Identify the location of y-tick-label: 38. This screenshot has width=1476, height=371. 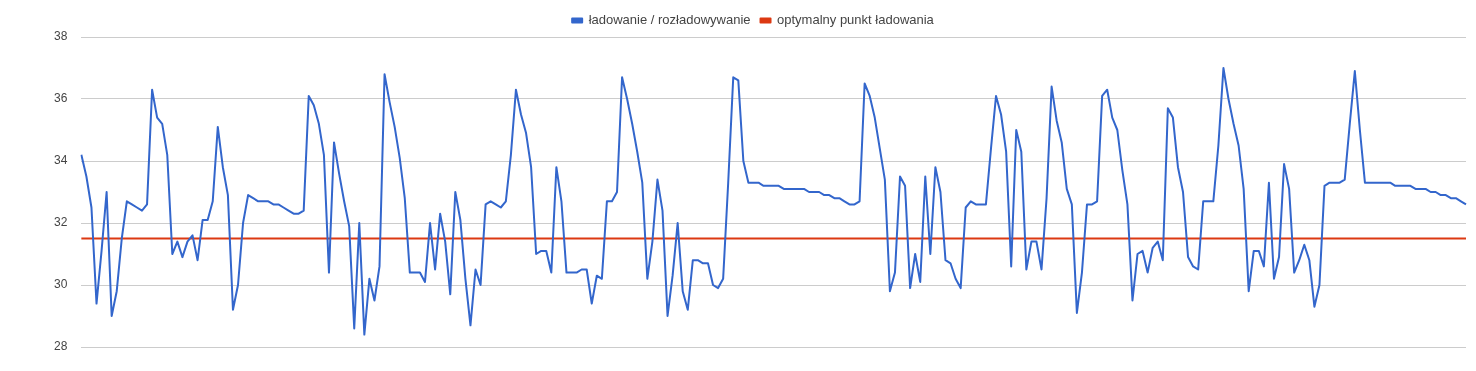
(60, 36).